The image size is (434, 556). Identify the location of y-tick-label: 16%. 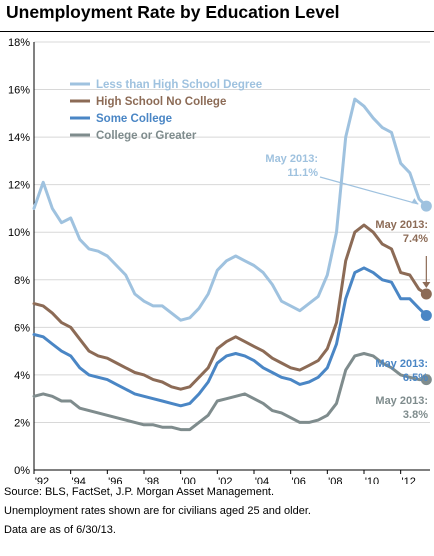
(19, 91).